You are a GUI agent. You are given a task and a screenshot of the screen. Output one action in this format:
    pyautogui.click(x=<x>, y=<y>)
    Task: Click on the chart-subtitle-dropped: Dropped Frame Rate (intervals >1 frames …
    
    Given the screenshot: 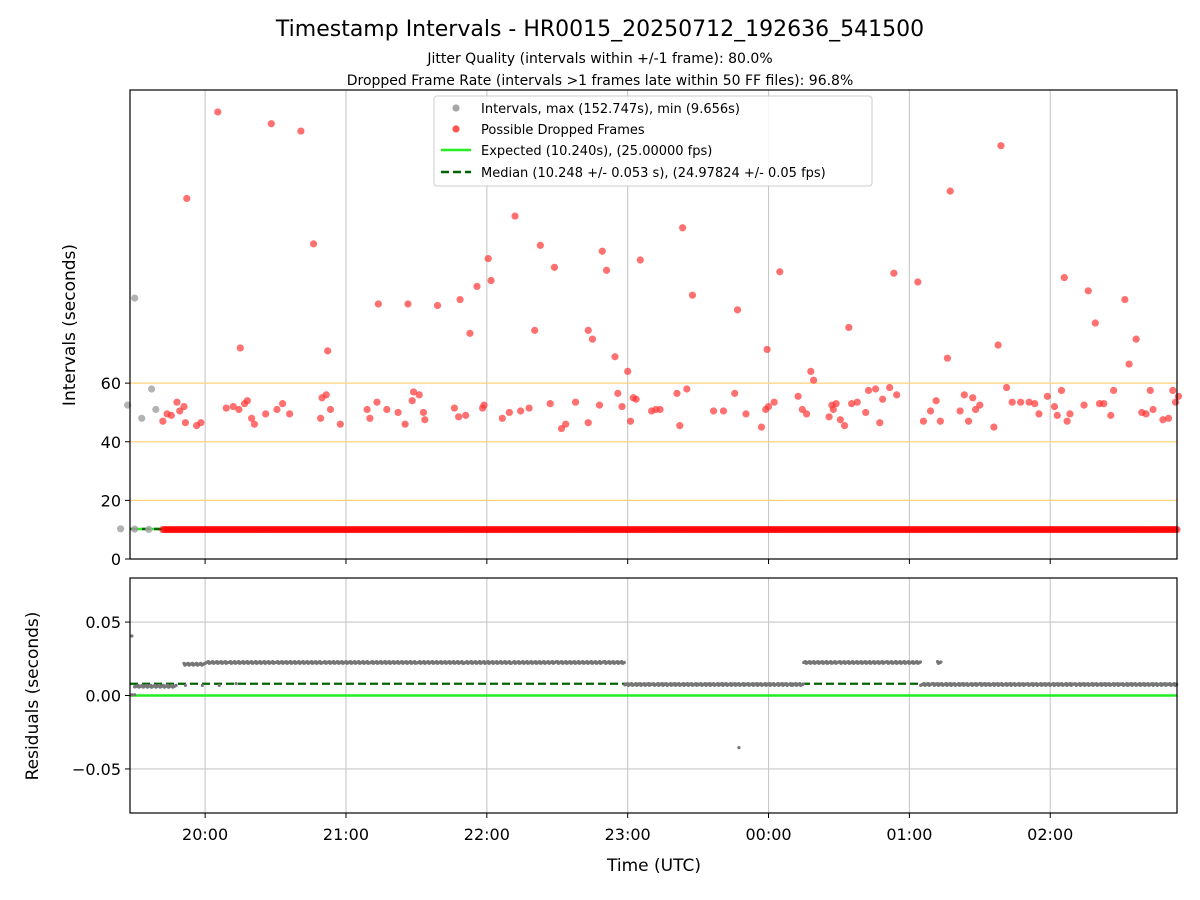 What is the action you would take?
    pyautogui.click(x=600, y=81)
    